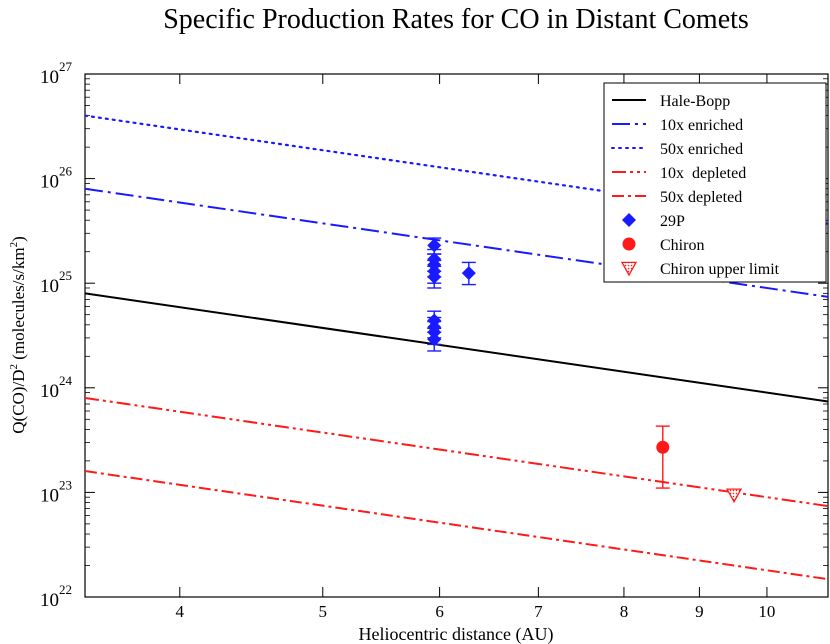  What do you see at coordinates (703, 173) in the screenshot?
I see `legend-label-10x-depleted: 10x depleted` at bounding box center [703, 173].